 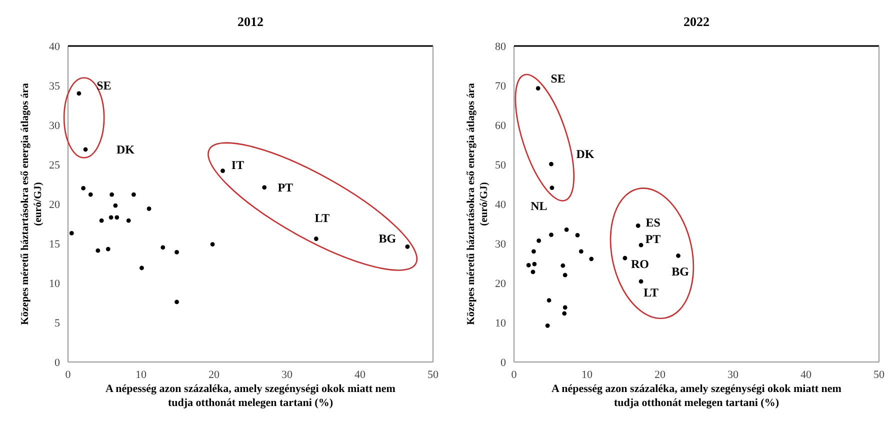 What do you see at coordinates (653, 223) in the screenshot?
I see `annotation: ES` at bounding box center [653, 223].